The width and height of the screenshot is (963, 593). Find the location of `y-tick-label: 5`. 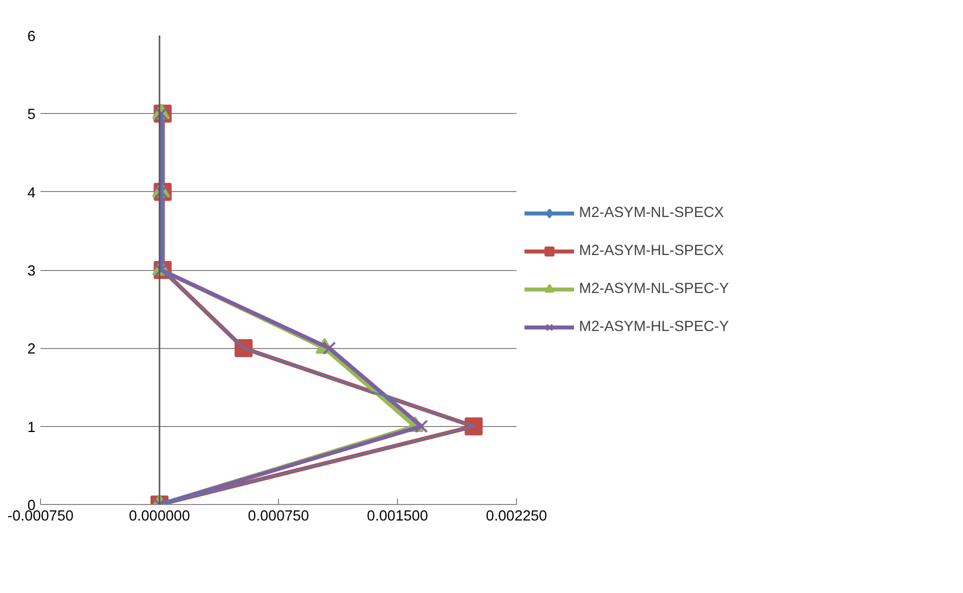

y-tick-label: 5 is located at coordinates (31, 115).